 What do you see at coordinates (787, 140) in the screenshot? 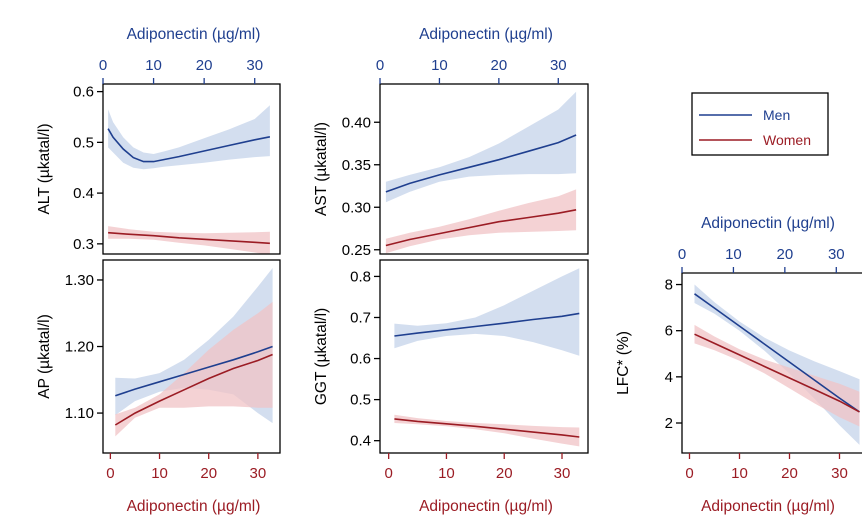
I see `legend-women-label: Women` at bounding box center [787, 140].